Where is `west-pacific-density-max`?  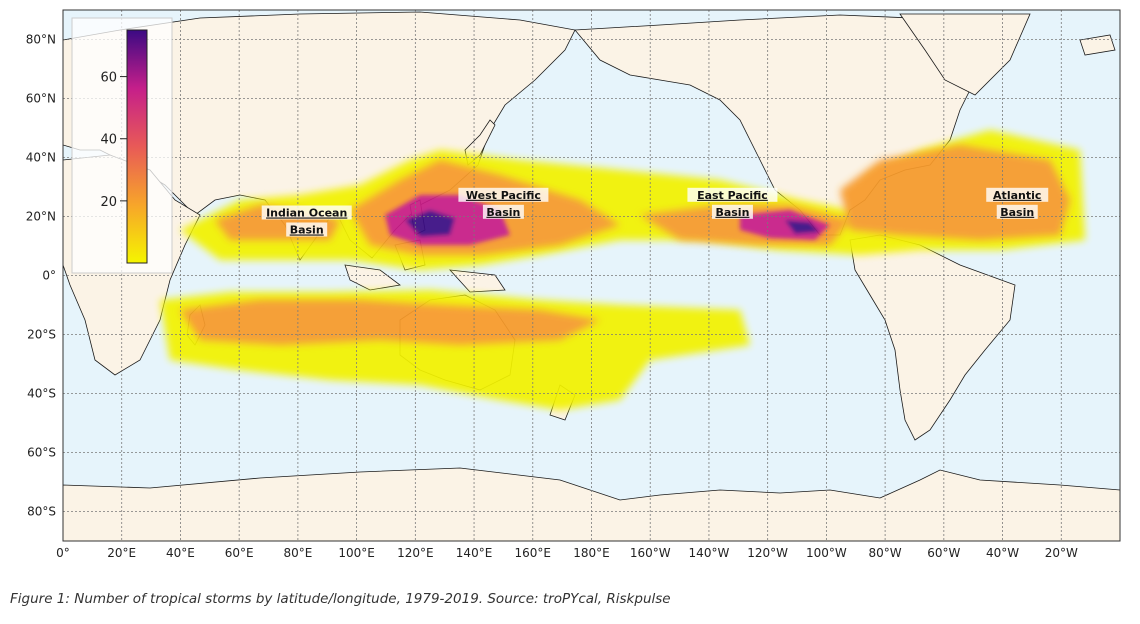
west-pacific-density-max is located at coordinates (430, 223).